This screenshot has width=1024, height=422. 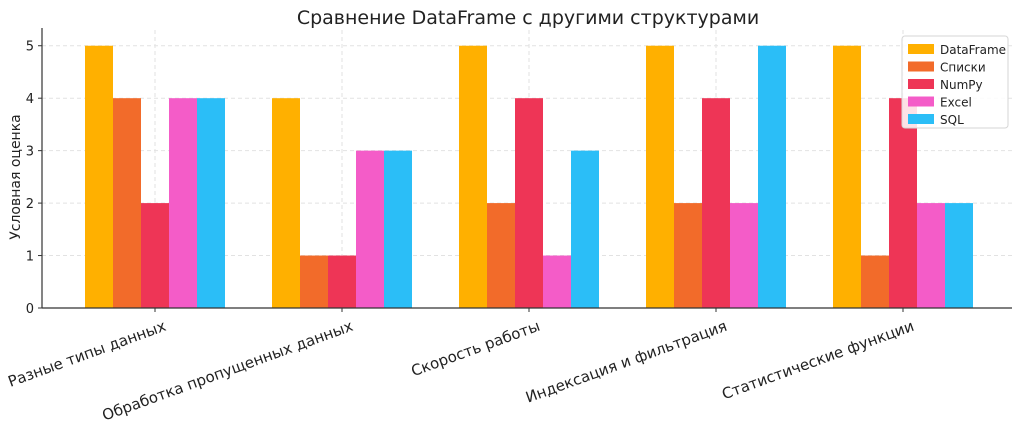 I want to click on x-tick-label: Индексация и фильтрация, so click(x=626, y=362).